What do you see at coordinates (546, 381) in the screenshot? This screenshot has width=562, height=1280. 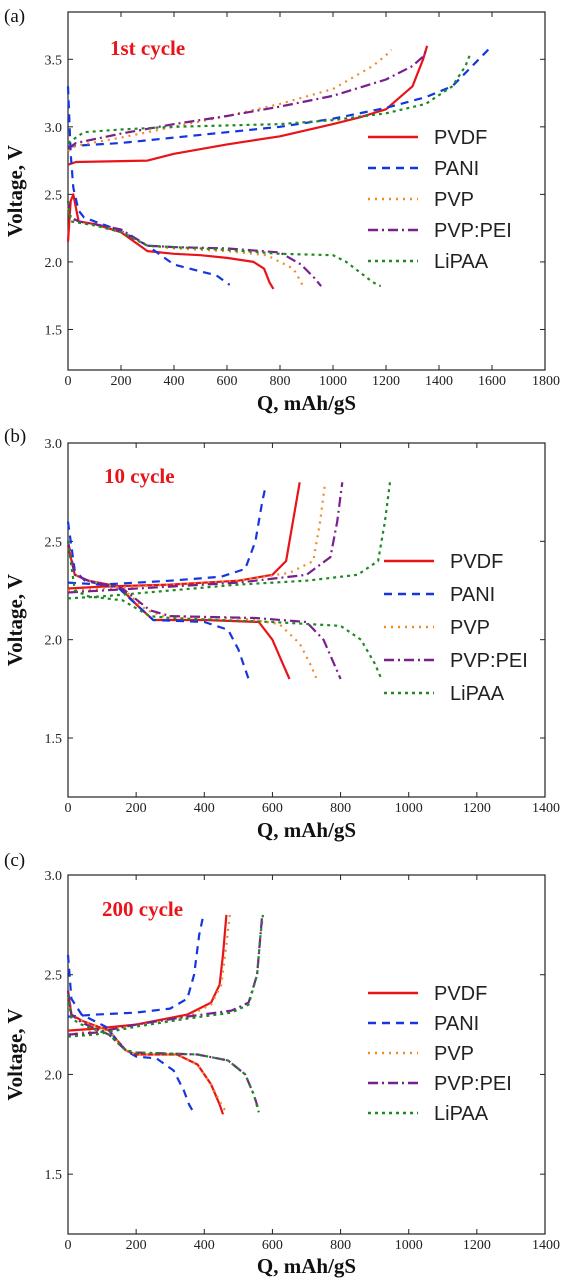 I see `x-tick-label: 1800` at bounding box center [546, 381].